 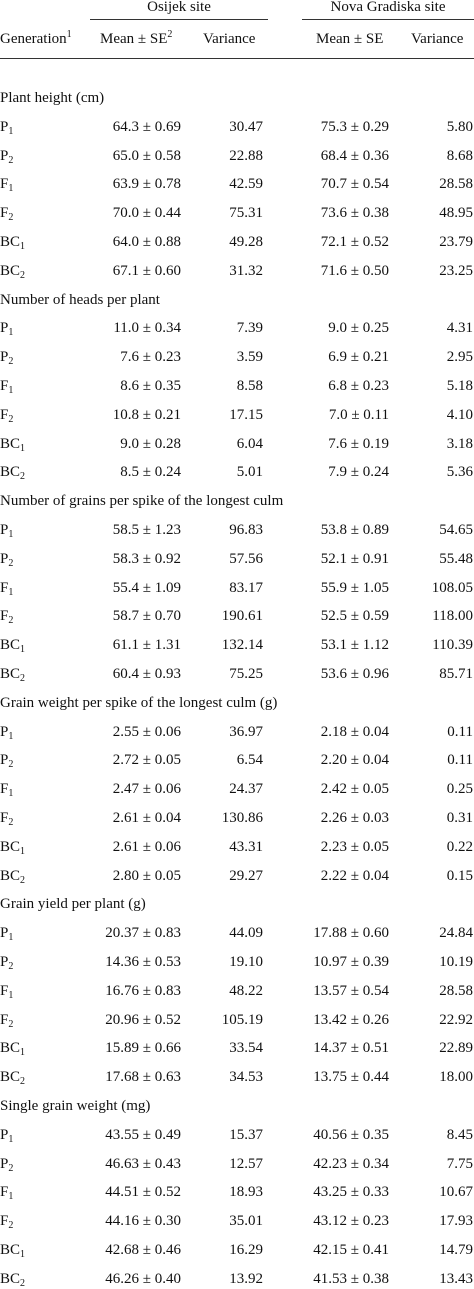 I want to click on mean-se-osijek-cell: 65.0 ± 0.58, so click(x=146, y=155).